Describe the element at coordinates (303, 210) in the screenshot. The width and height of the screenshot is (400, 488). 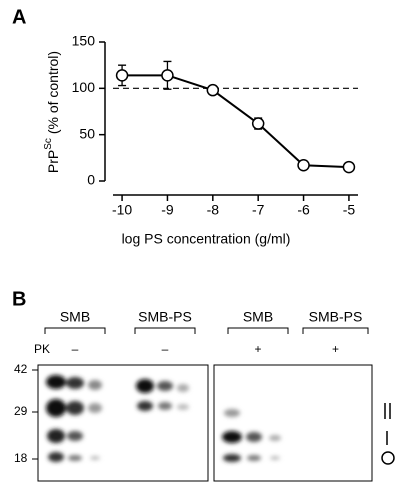
I see `x-tick-label: -6` at that location.